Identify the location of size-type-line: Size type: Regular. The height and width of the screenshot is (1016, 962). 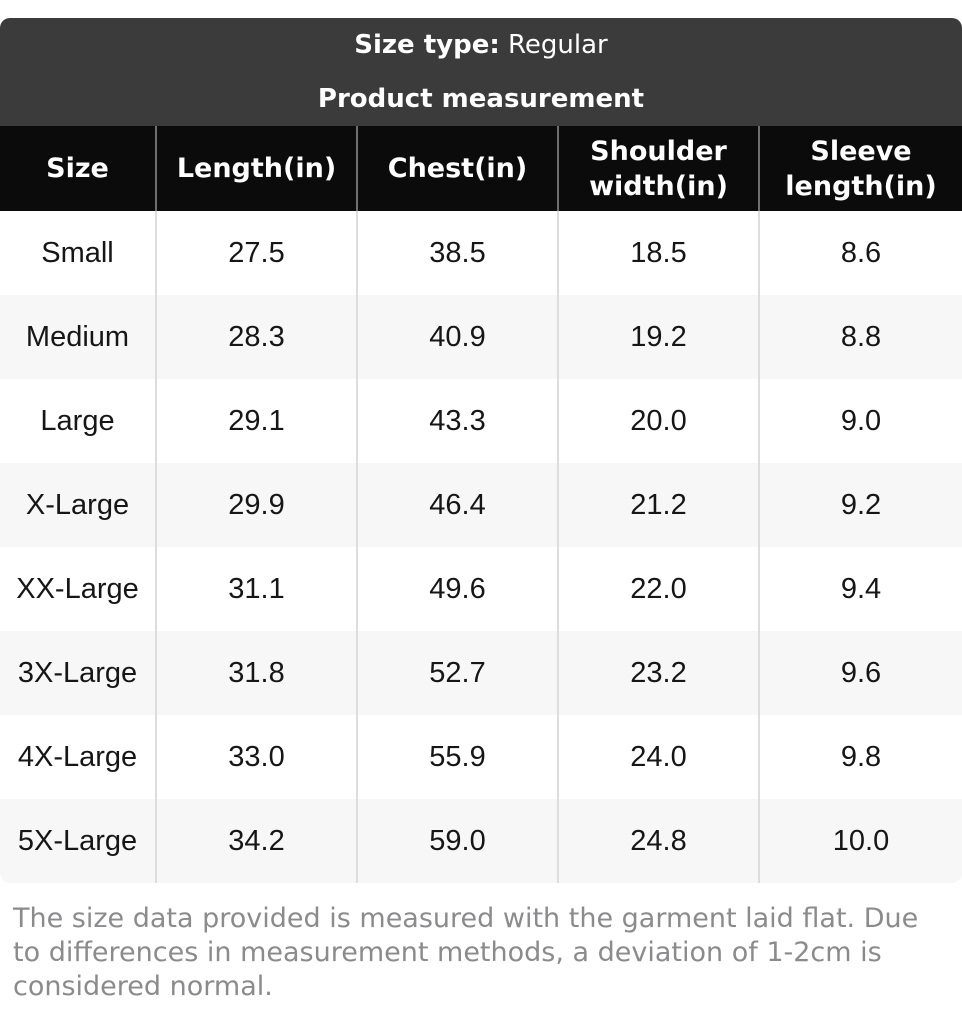
(481, 45).